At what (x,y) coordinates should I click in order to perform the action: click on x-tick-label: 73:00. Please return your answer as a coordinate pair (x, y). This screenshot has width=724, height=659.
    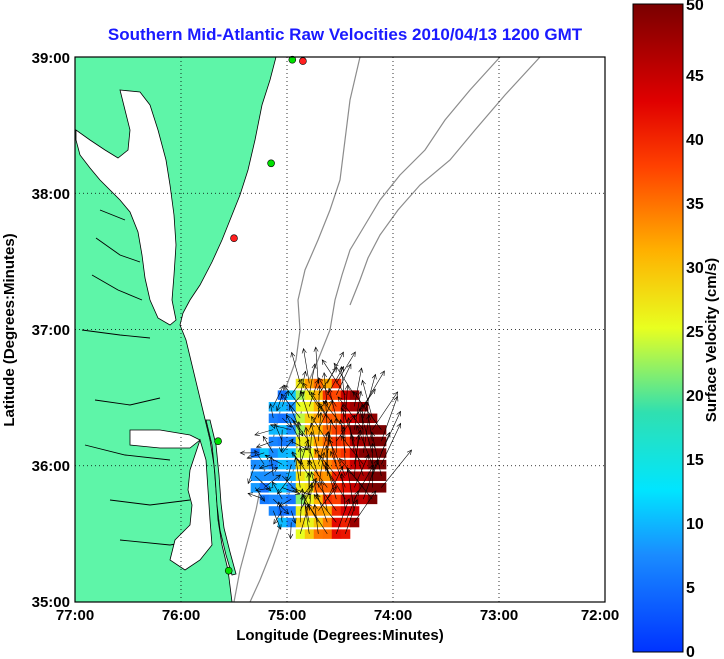
    Looking at the image, I should click on (499, 615).